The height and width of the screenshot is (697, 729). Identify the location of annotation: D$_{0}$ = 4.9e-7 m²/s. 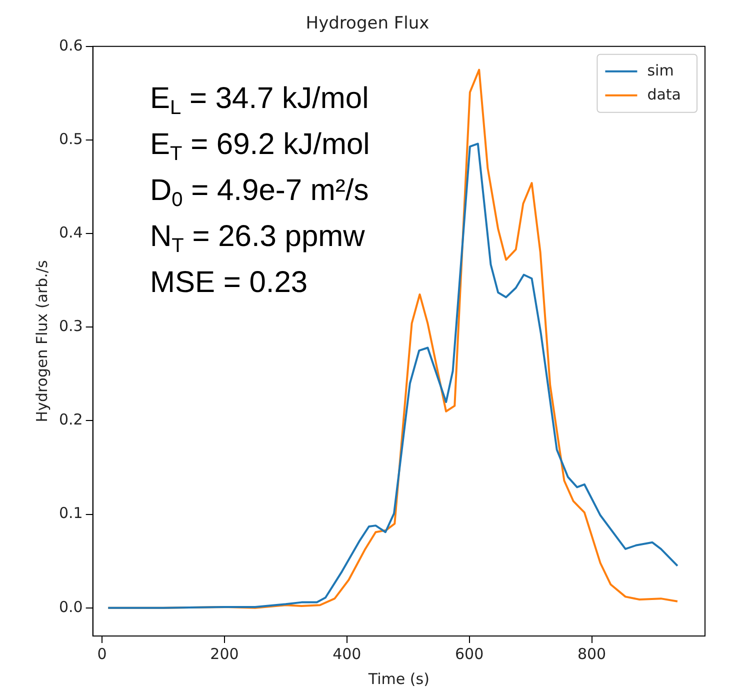
(260, 193).